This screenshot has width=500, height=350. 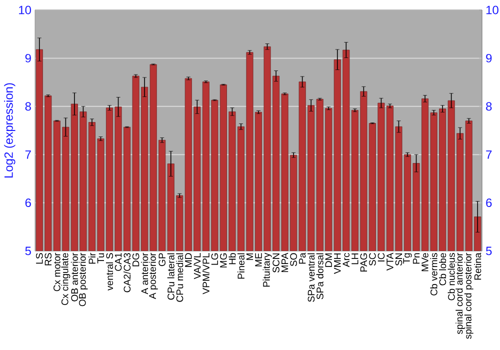 What do you see at coordinates (364, 262) in the screenshot?
I see `x-tick-label: PAG` at bounding box center [364, 262].